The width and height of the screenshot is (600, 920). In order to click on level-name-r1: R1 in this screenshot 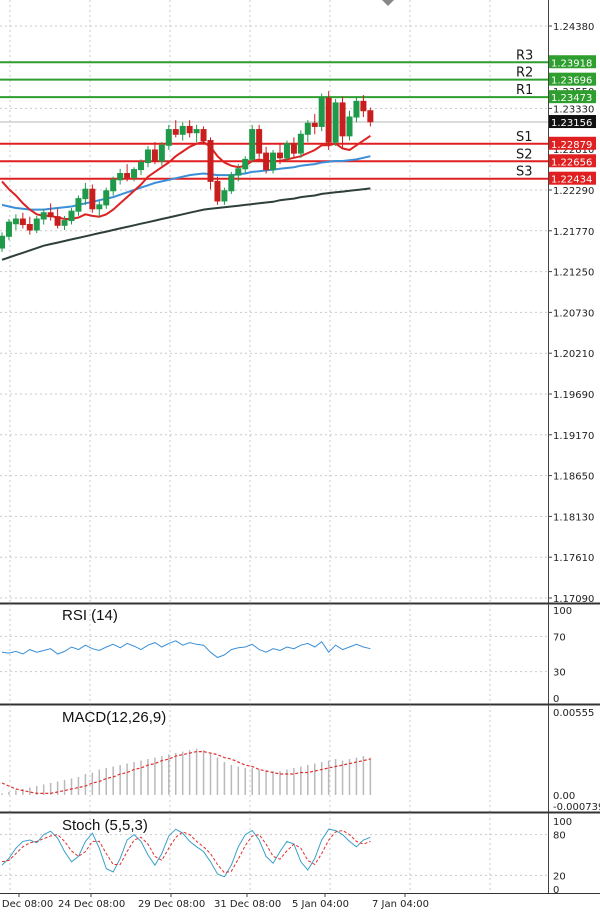, I will do `click(524, 90)`.